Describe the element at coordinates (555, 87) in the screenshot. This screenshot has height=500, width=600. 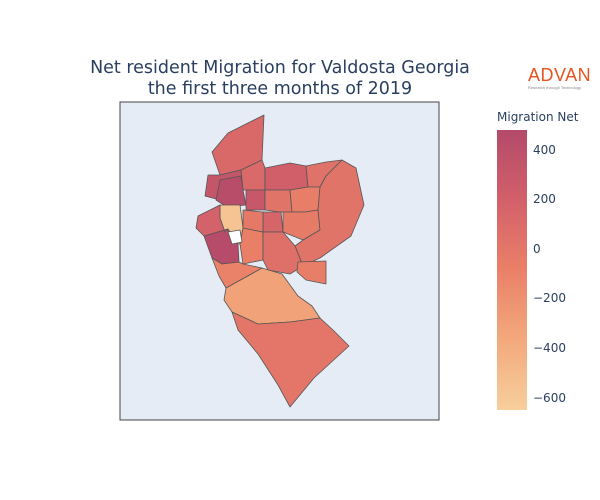
I see `logo-tagline: Research through Technology` at that location.